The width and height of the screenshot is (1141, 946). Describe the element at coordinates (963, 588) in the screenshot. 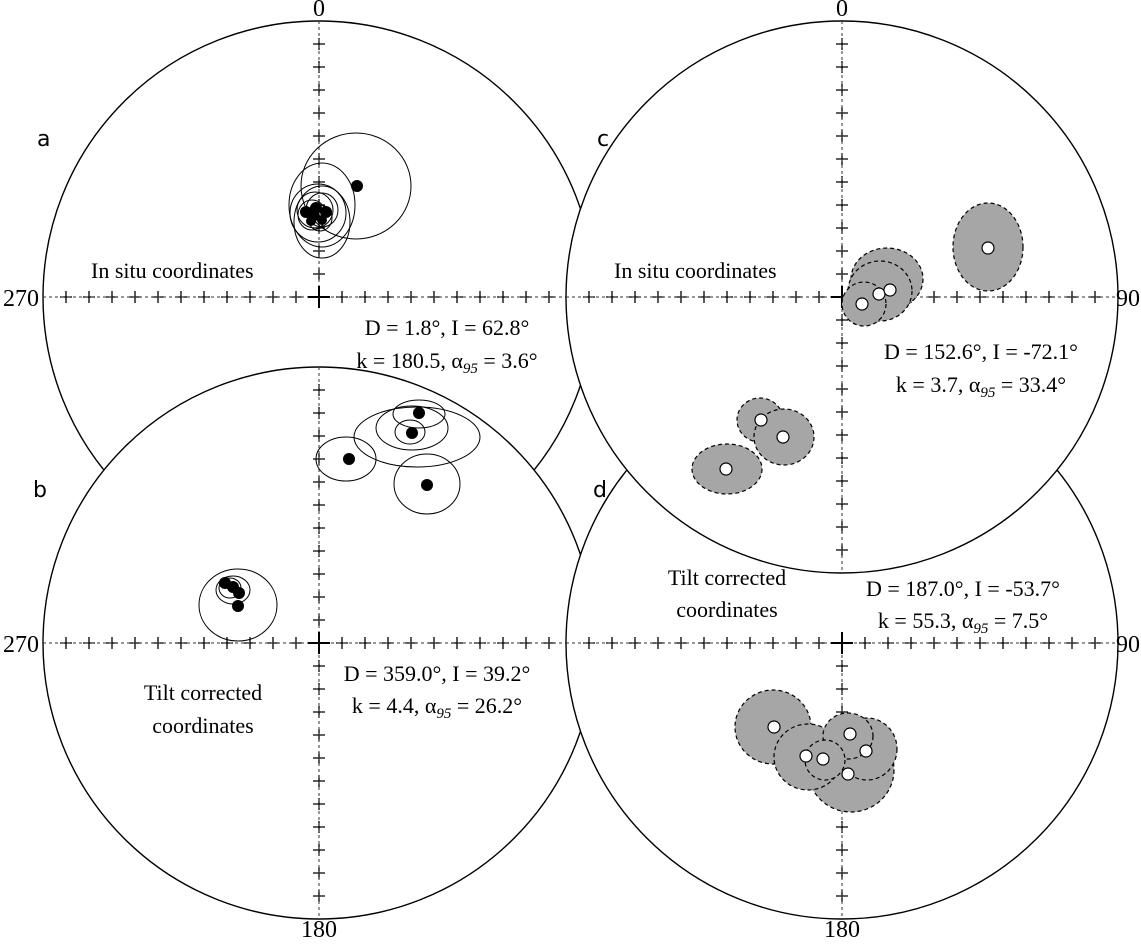

I see `panel-d-stats-mean: D = 187.0°, I = -53.7°` at that location.